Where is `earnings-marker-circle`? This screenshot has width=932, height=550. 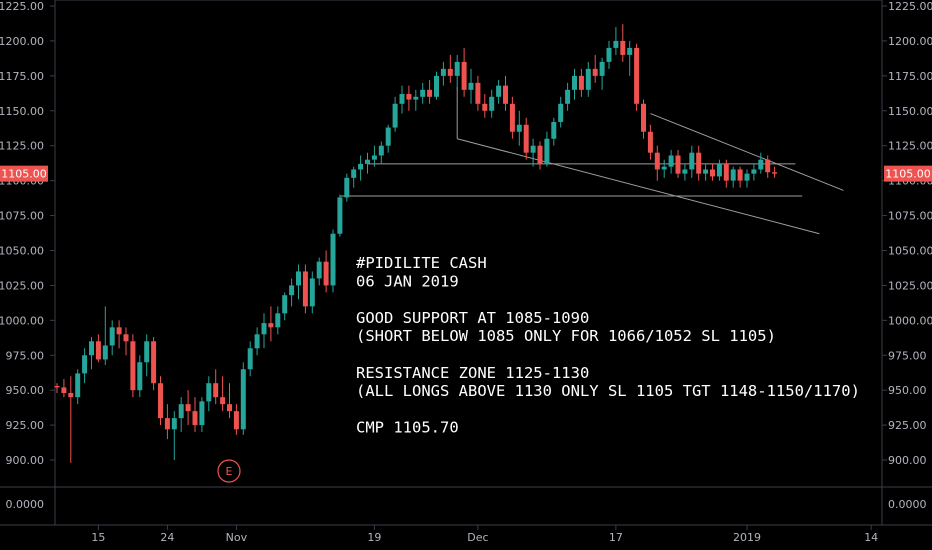
earnings-marker-circle is located at coordinates (229, 471).